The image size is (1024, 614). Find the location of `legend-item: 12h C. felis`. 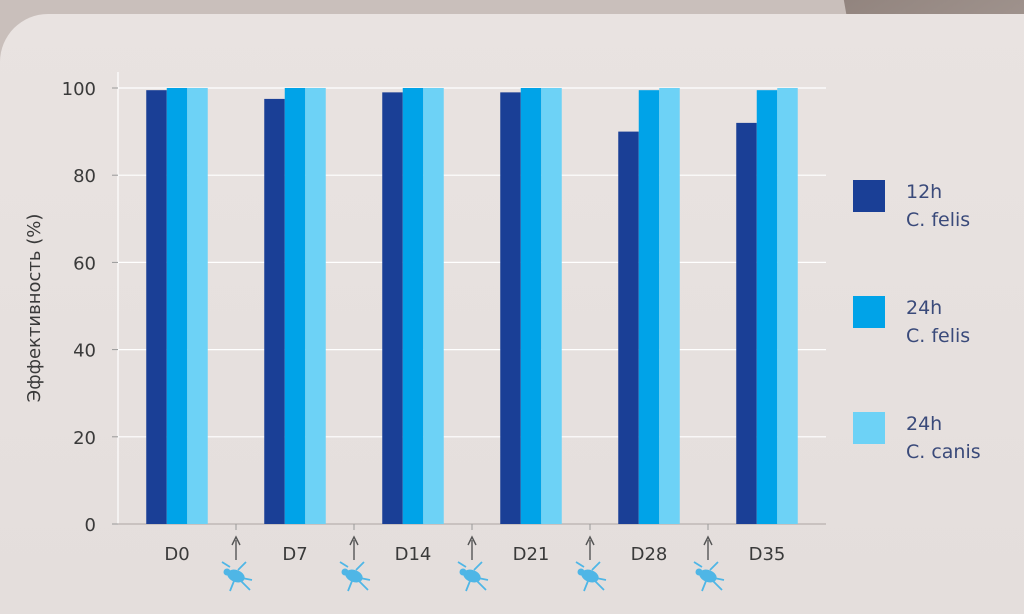

legend-item: 12h C. felis is located at coordinates (911, 205).